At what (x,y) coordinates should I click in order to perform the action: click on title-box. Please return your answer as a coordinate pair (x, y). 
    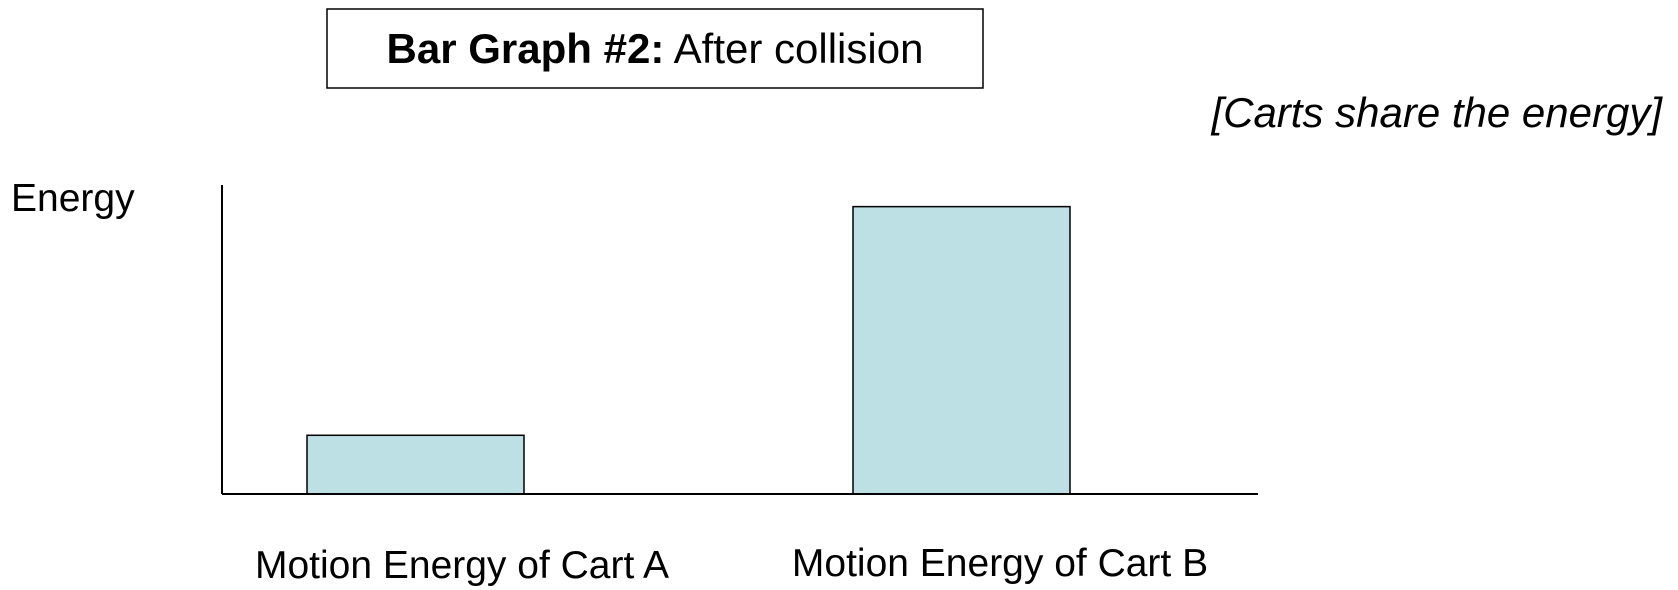
    Looking at the image, I should click on (655, 48).